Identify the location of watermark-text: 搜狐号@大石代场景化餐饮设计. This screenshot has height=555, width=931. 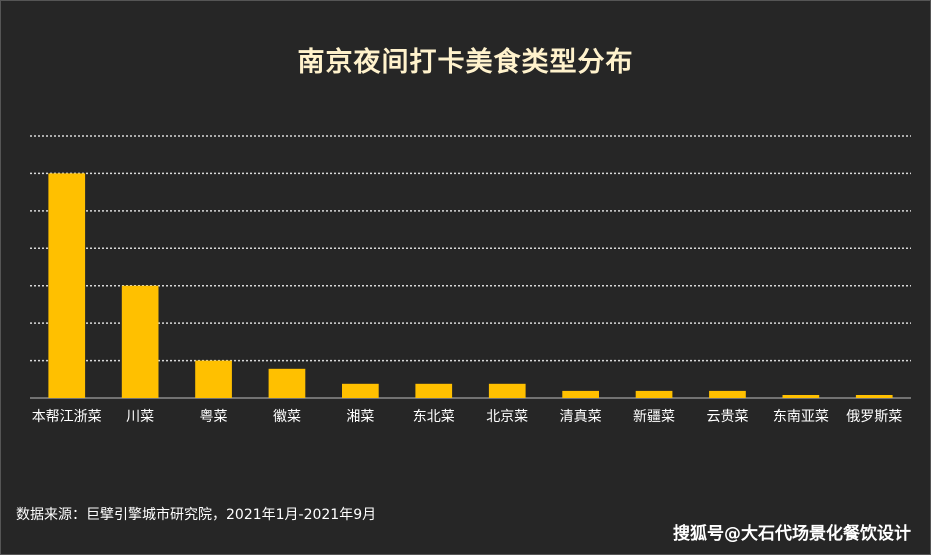
(792, 534).